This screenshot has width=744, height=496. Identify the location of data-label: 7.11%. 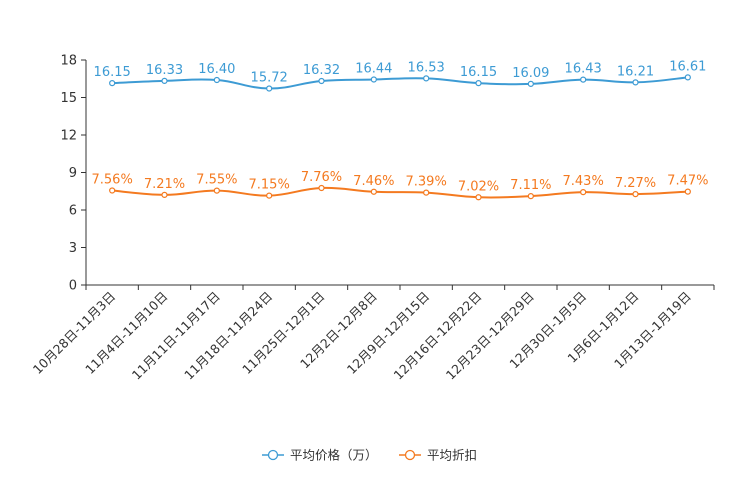
(530, 185).